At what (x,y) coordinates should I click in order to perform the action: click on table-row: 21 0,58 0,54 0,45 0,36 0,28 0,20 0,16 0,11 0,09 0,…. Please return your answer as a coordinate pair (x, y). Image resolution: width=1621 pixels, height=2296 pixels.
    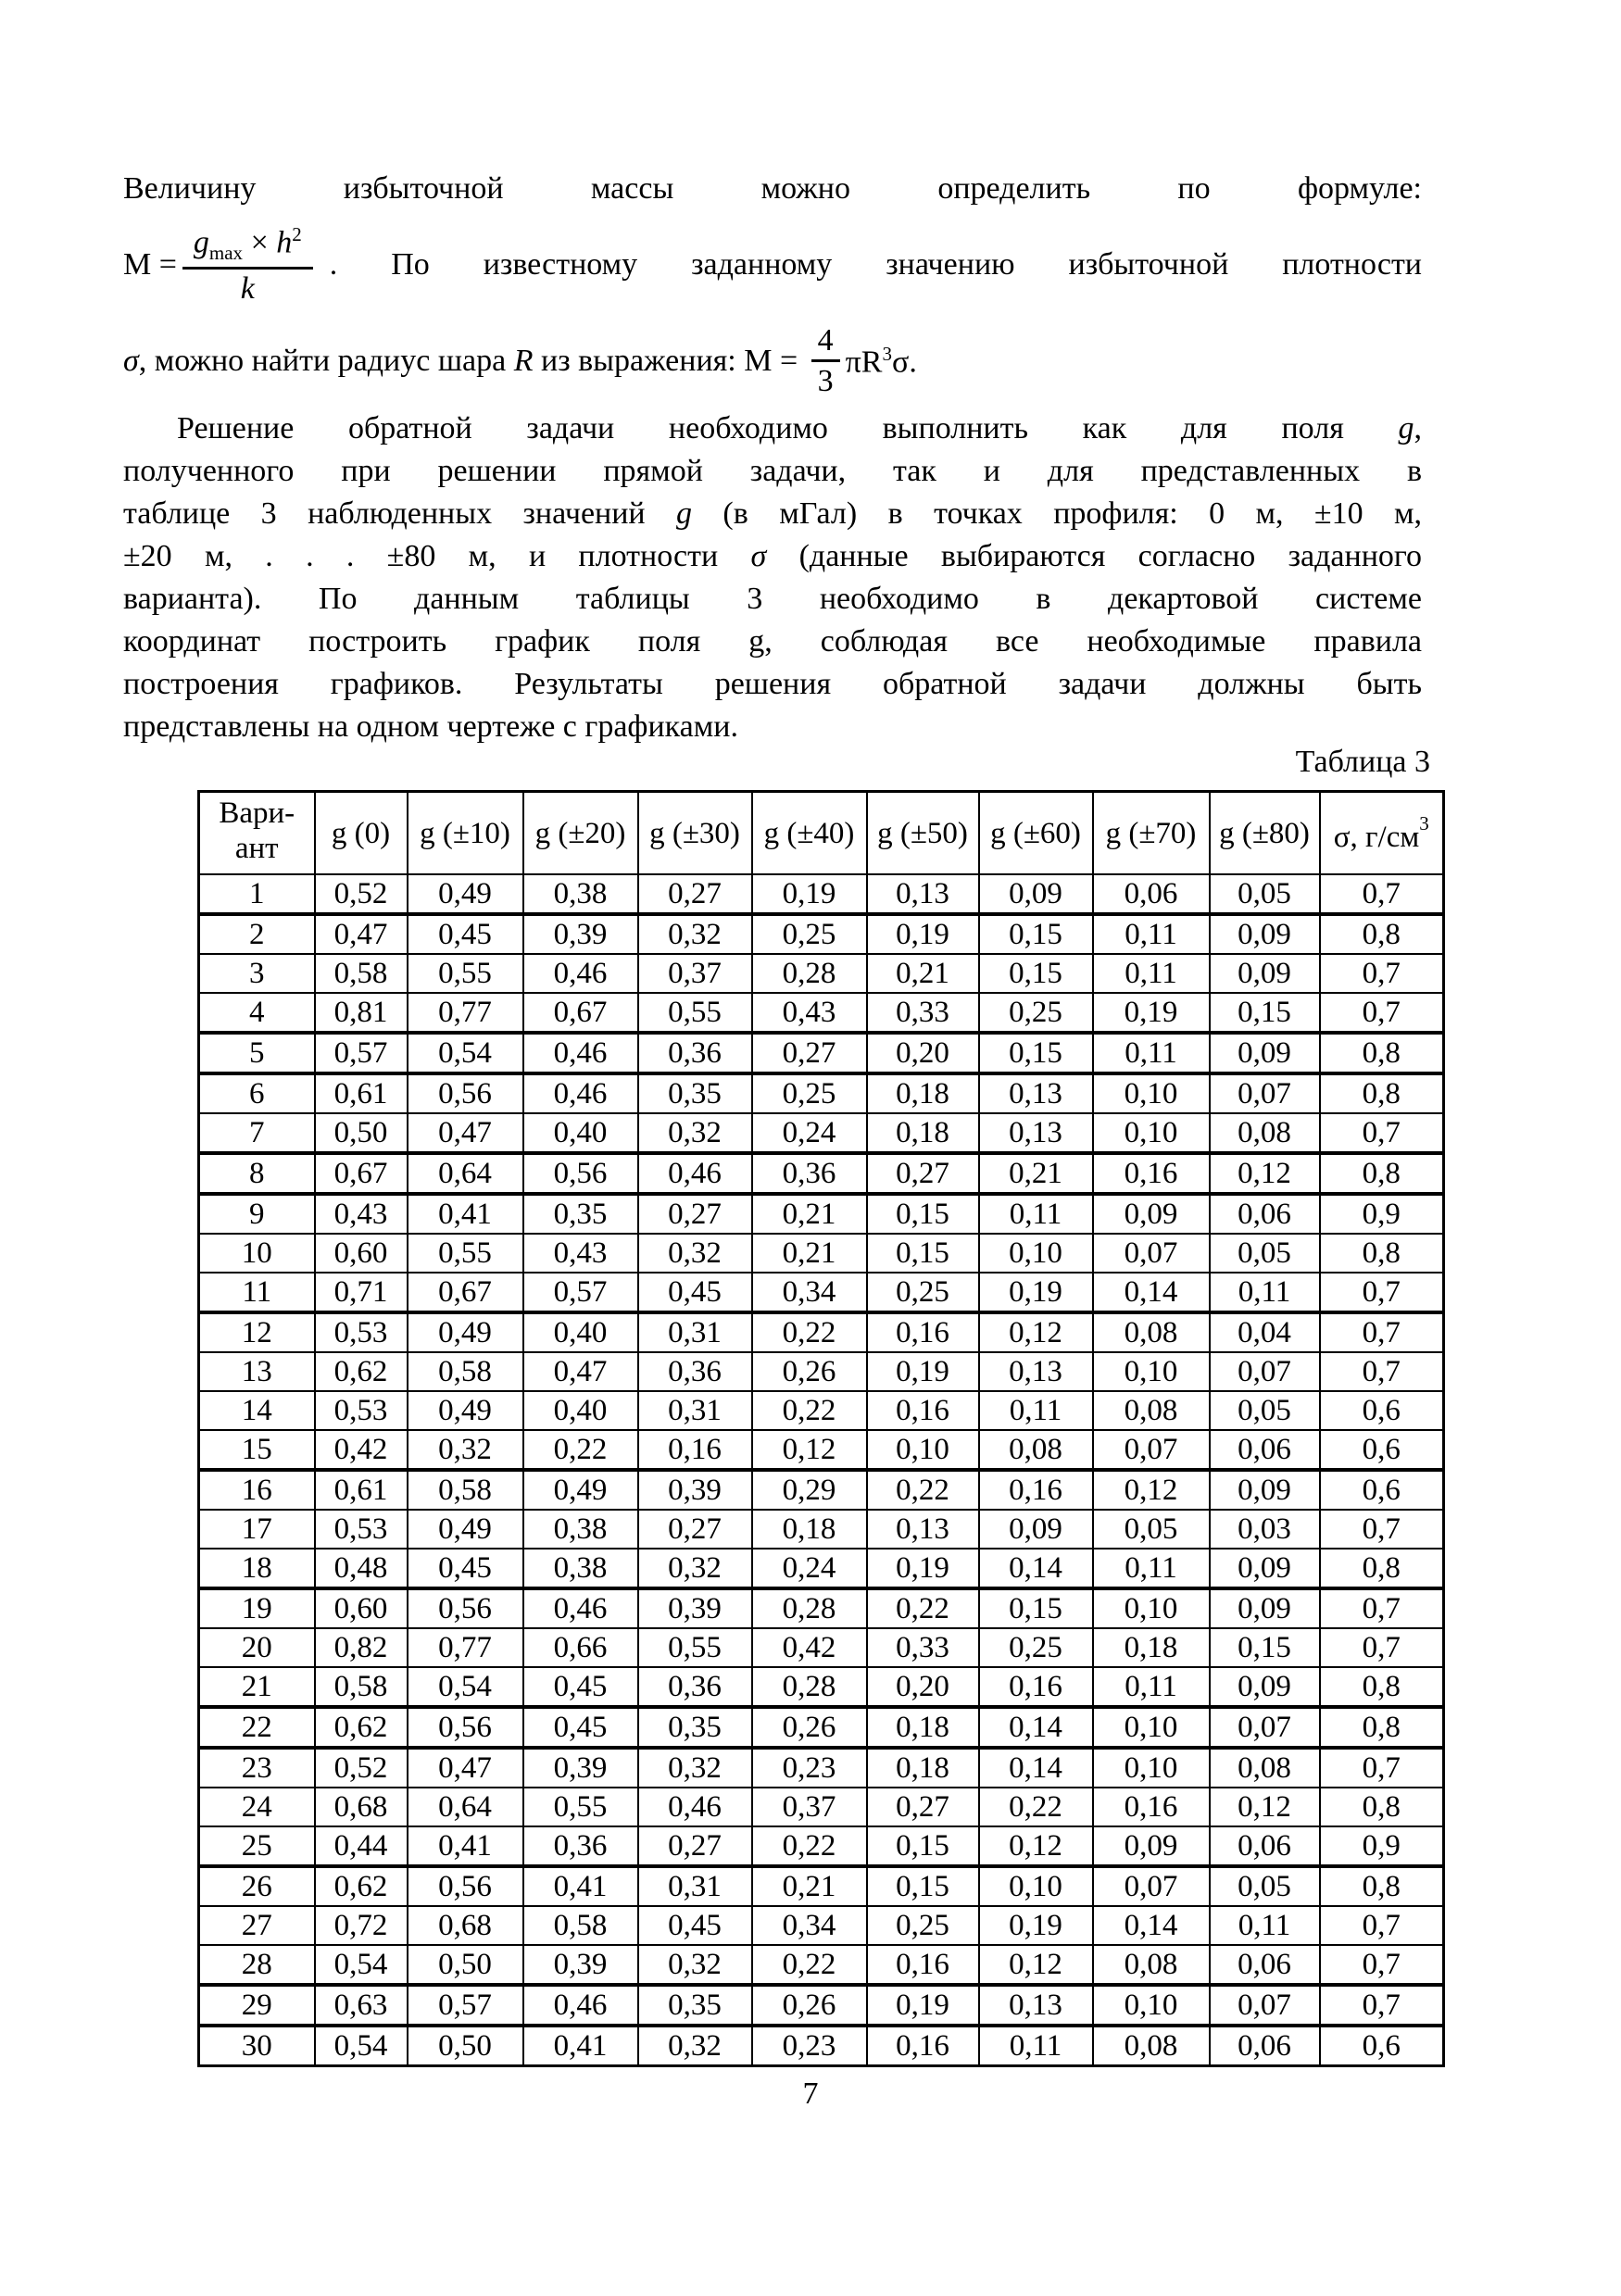
    Looking at the image, I should click on (821, 1687).